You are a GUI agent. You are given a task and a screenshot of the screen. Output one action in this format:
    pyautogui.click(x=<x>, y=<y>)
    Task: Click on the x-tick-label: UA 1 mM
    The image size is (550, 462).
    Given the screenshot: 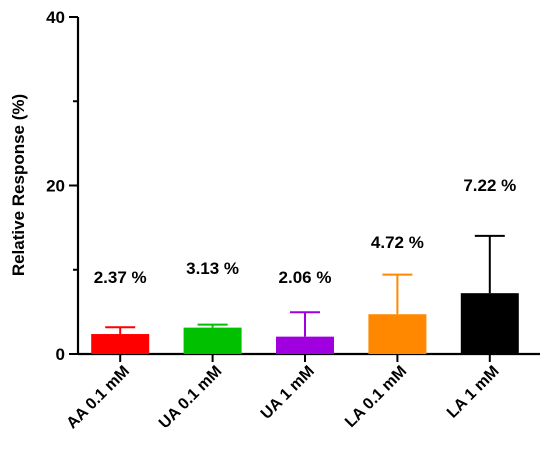 What is the action you would take?
    pyautogui.click(x=288, y=393)
    